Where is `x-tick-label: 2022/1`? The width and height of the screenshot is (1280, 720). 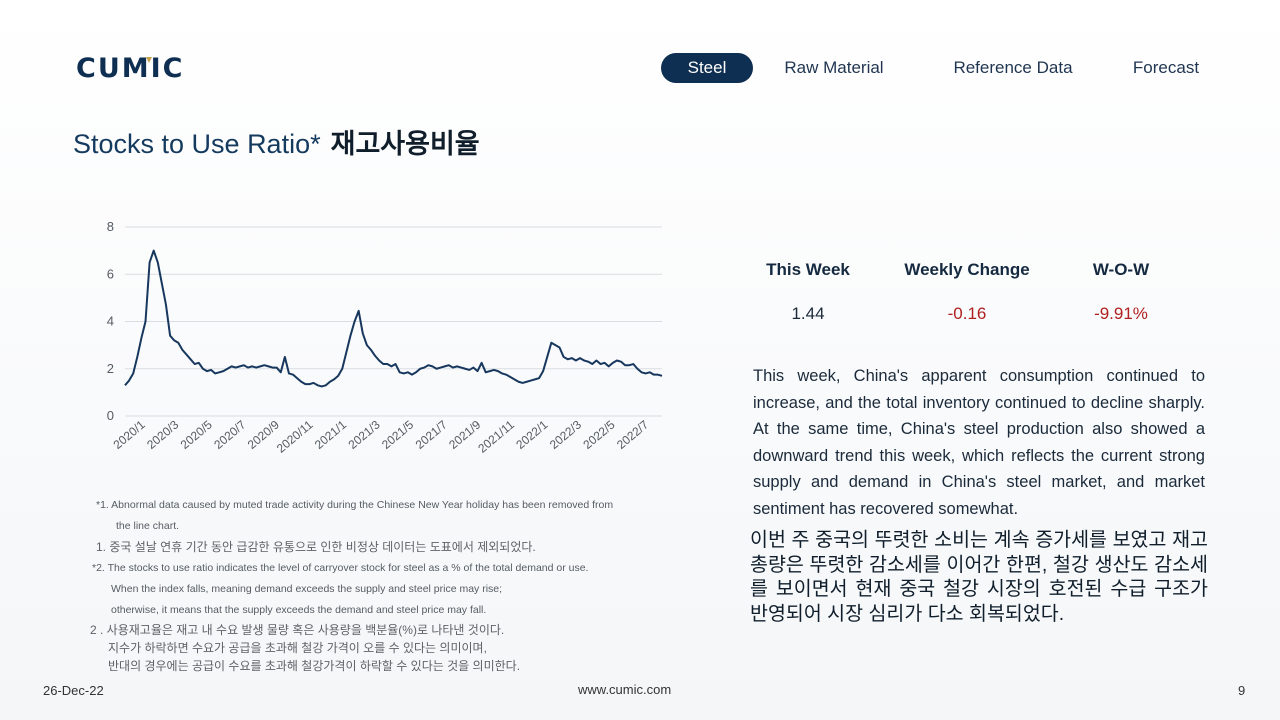 x-tick-label: 2022/1 is located at coordinates (531, 434).